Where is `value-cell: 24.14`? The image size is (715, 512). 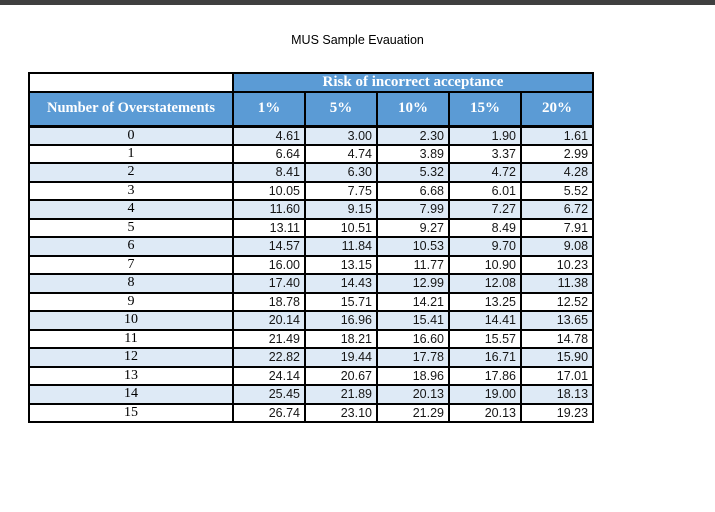
value-cell: 24.14 is located at coordinates (269, 375).